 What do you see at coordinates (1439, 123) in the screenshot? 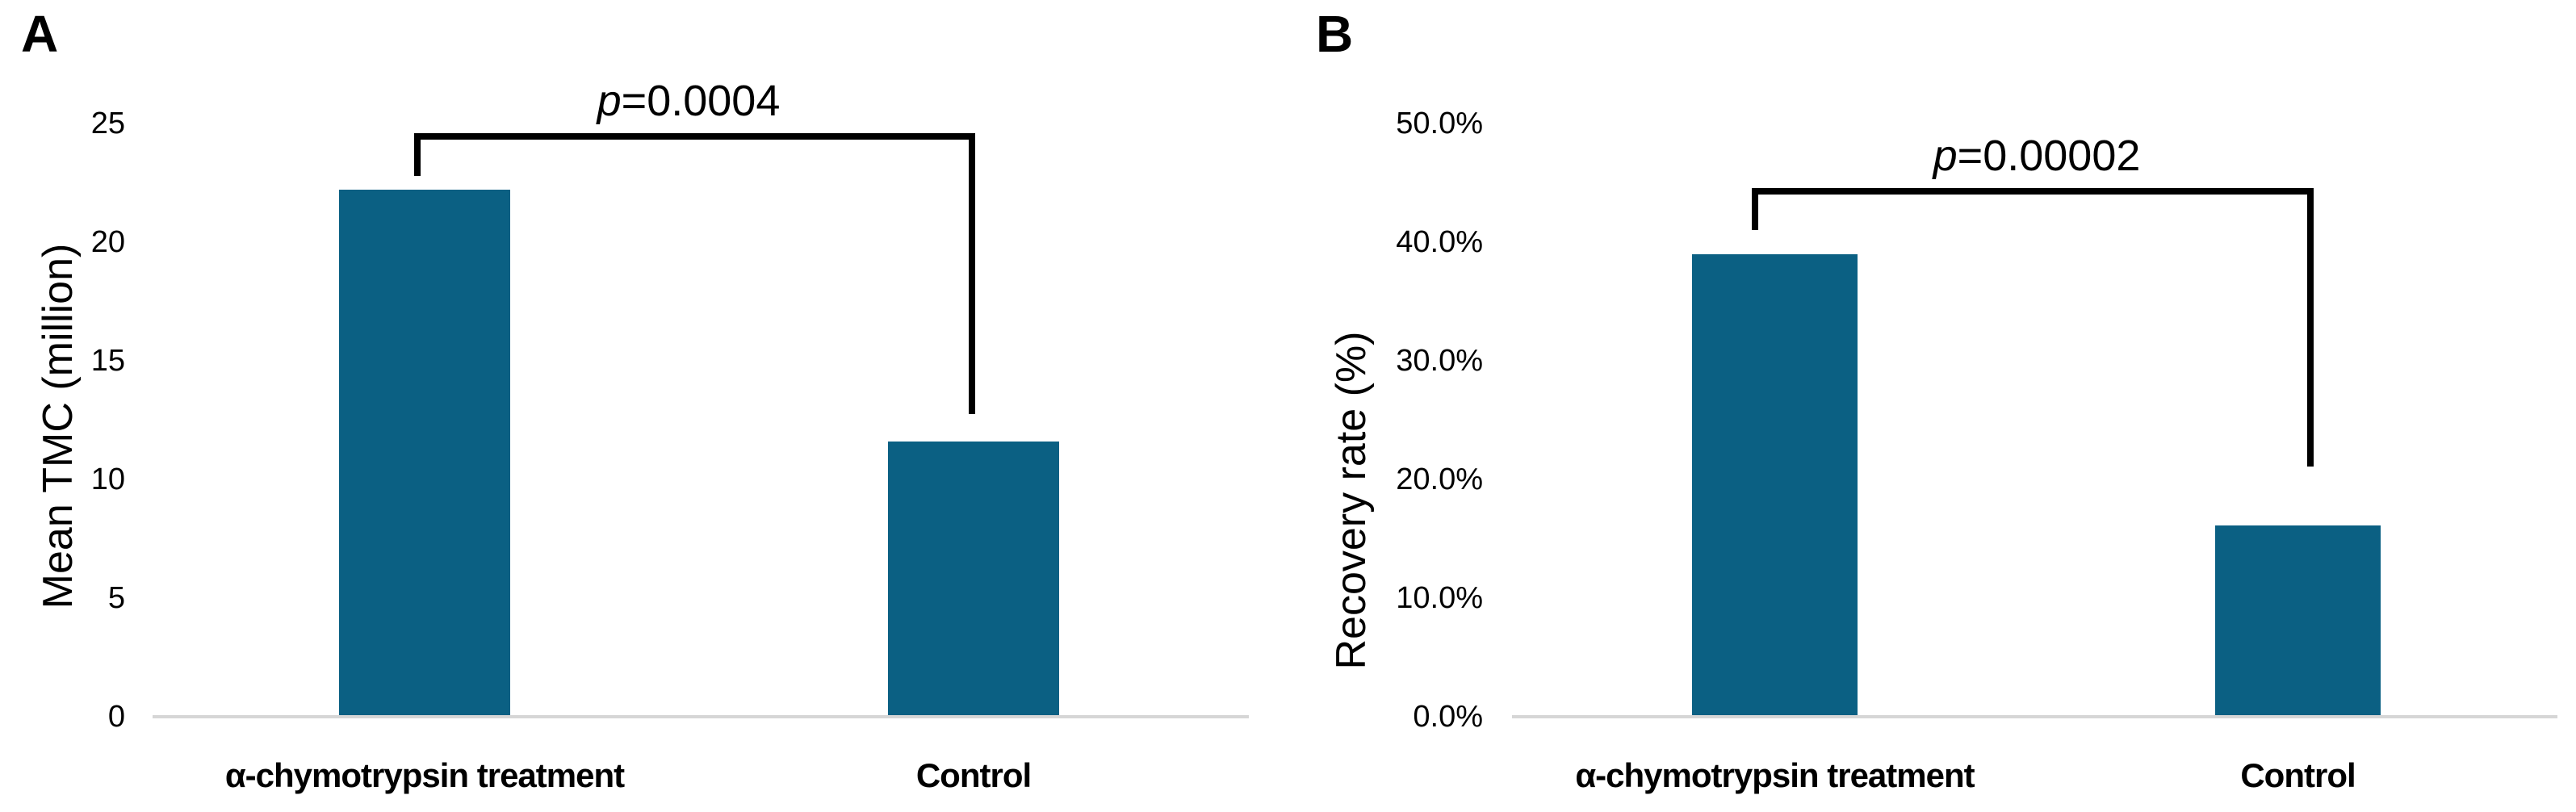
I see `y-tick-label: 50.0%` at bounding box center [1439, 123].